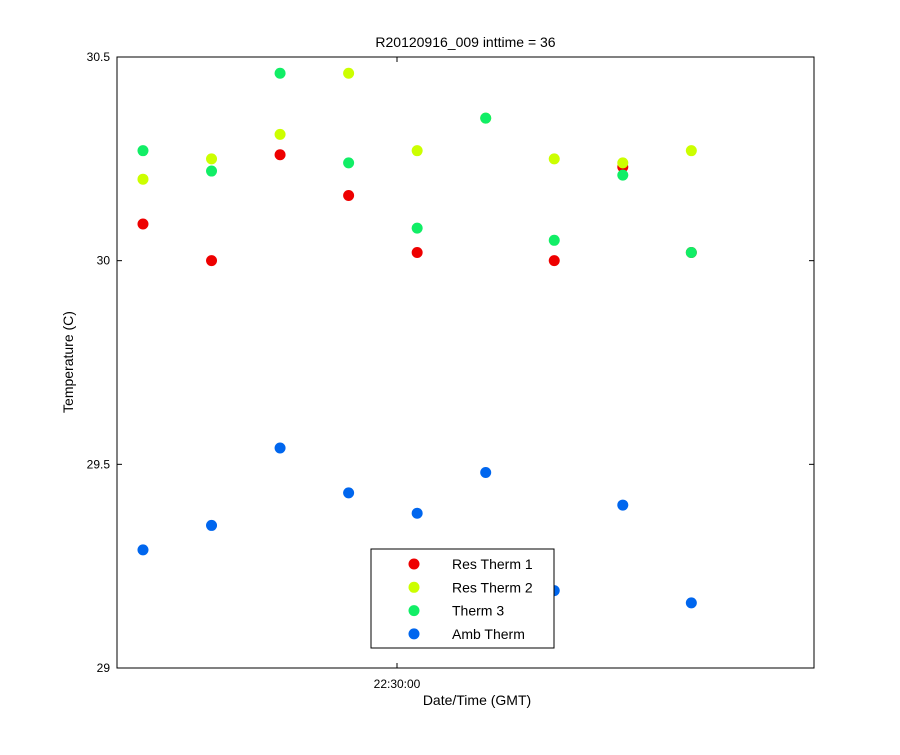  I want to click on series-amb-therm, so click(417, 525).